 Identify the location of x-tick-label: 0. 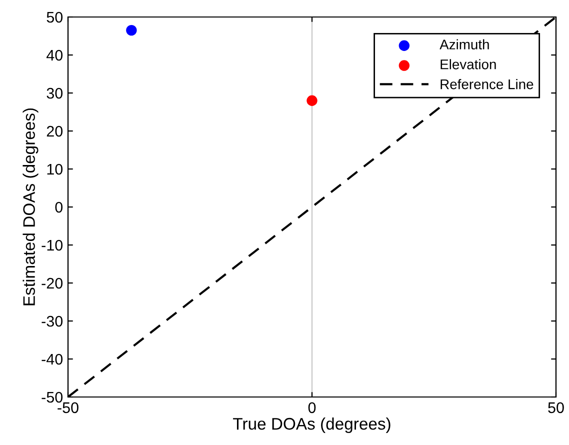
(312, 408).